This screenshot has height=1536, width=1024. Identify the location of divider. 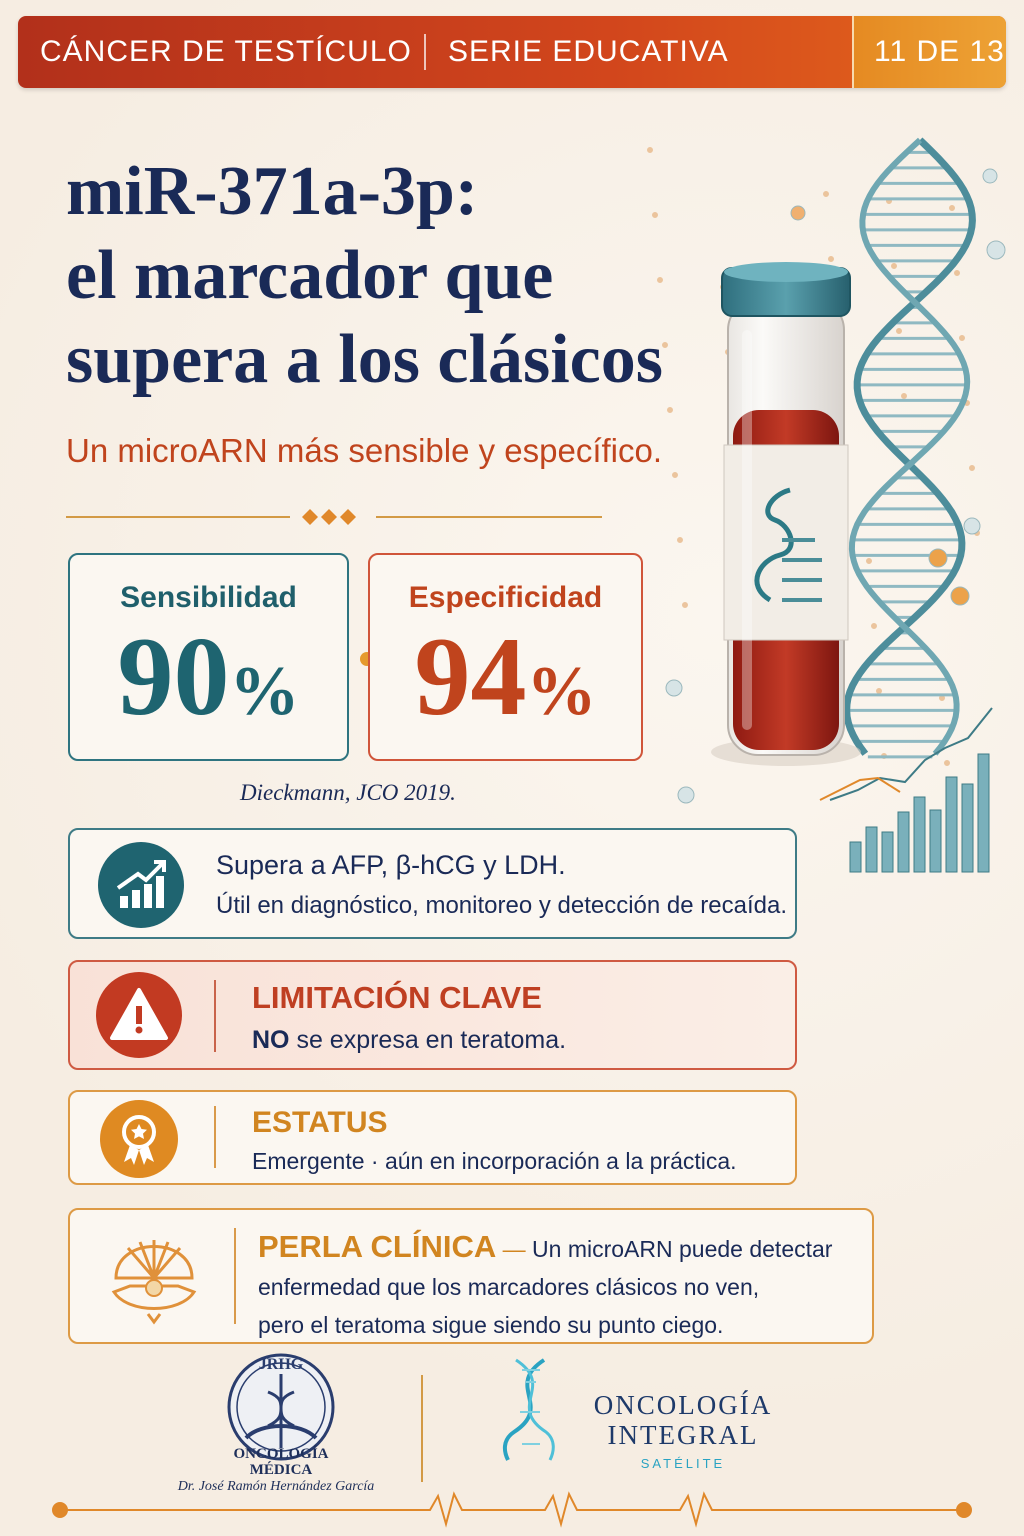
(334, 517).